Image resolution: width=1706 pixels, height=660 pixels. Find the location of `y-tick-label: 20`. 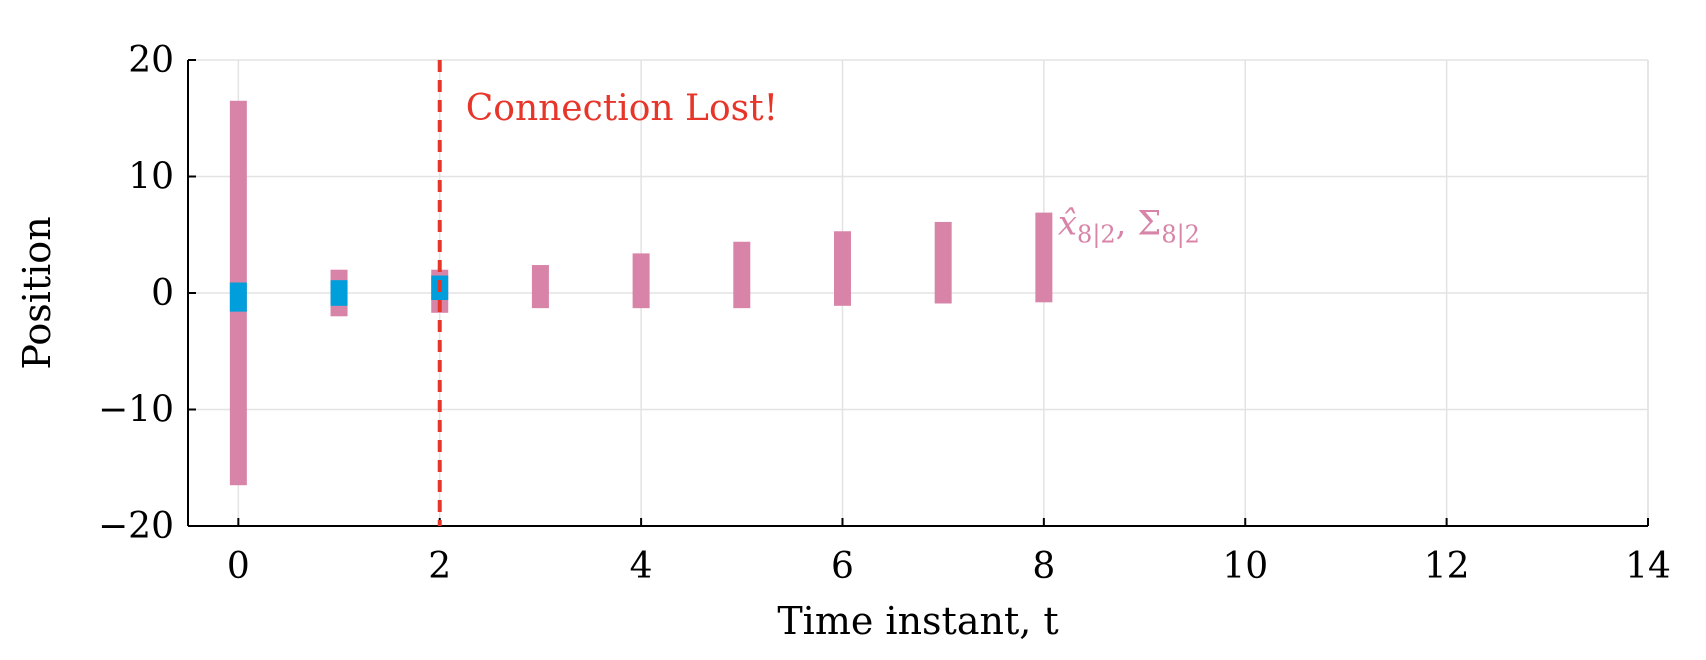

y-tick-label: 20 is located at coordinates (151, 60).